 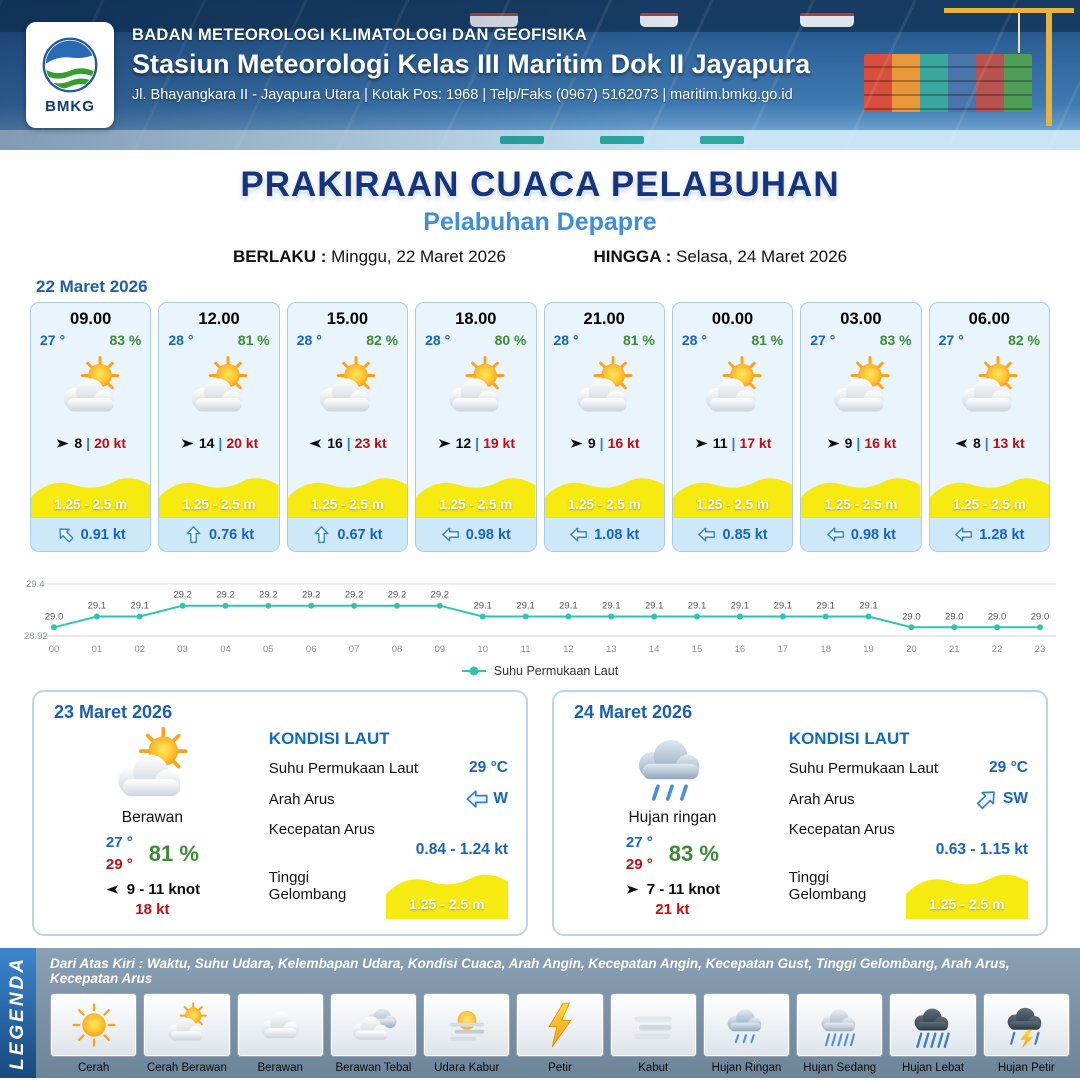 What do you see at coordinates (467, 1068) in the screenshot?
I see `legend-item-label: Udara Kabur` at bounding box center [467, 1068].